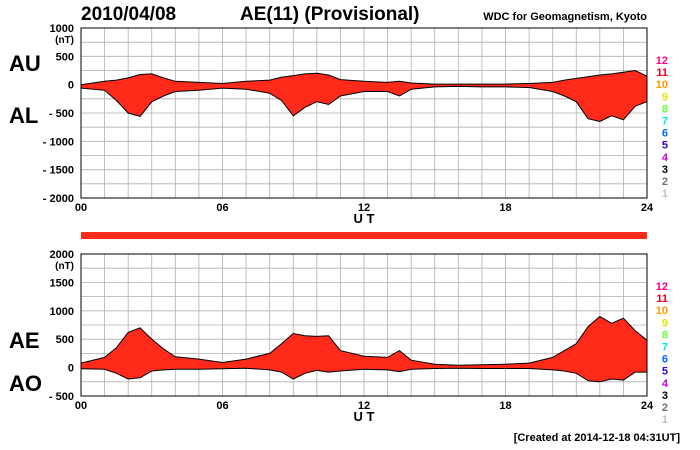 Image resolution: width=700 pixels, height=450 pixels. I want to click on divider-bar, so click(364, 235).